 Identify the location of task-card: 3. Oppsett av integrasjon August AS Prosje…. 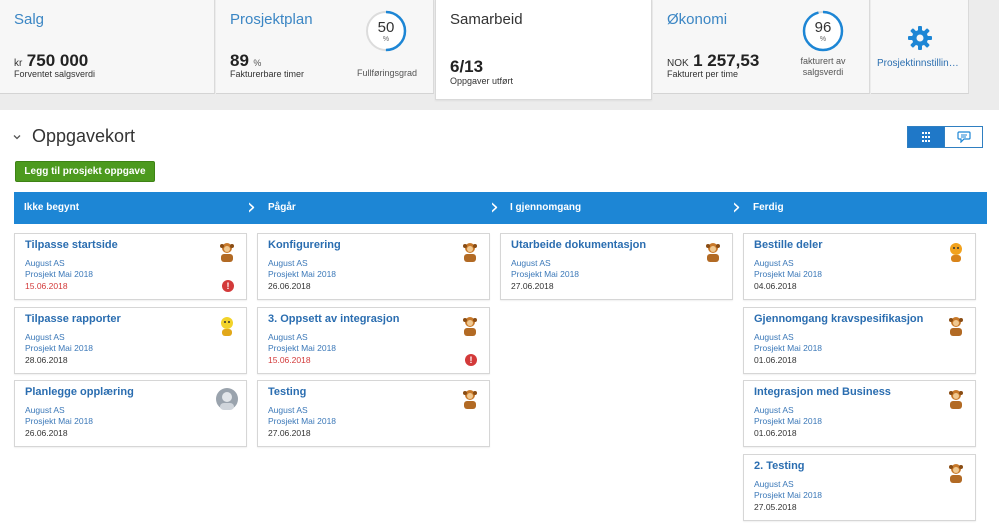
(373, 340).